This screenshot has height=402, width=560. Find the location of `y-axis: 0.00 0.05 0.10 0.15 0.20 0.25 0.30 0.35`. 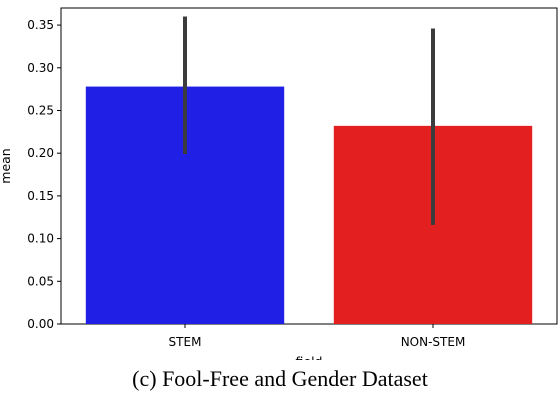

y-axis: 0.00 0.05 0.10 0.15 0.20 0.25 0.30 0.35 is located at coordinates (44, 174).